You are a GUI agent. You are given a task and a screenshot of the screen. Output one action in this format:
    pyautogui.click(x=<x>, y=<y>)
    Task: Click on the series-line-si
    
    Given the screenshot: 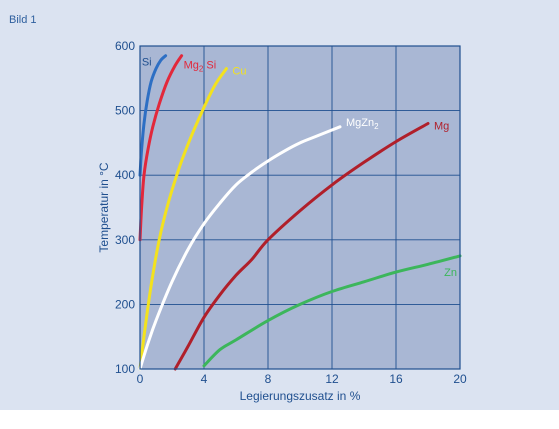 What is the action you would take?
    pyautogui.click(x=153, y=115)
    